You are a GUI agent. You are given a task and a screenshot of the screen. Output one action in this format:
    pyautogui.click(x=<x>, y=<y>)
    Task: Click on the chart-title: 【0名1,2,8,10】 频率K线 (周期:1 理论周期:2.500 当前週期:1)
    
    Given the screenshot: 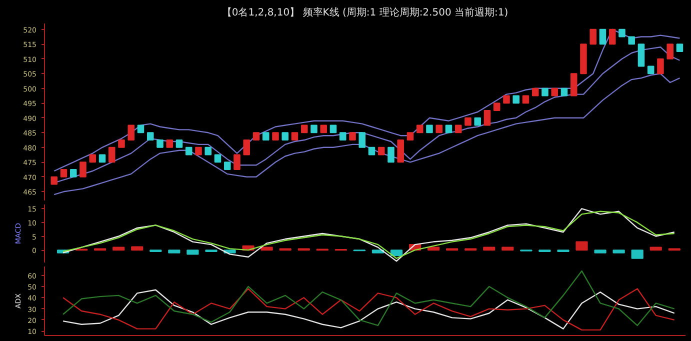 What is the action you would take?
    pyautogui.click(x=365, y=12)
    